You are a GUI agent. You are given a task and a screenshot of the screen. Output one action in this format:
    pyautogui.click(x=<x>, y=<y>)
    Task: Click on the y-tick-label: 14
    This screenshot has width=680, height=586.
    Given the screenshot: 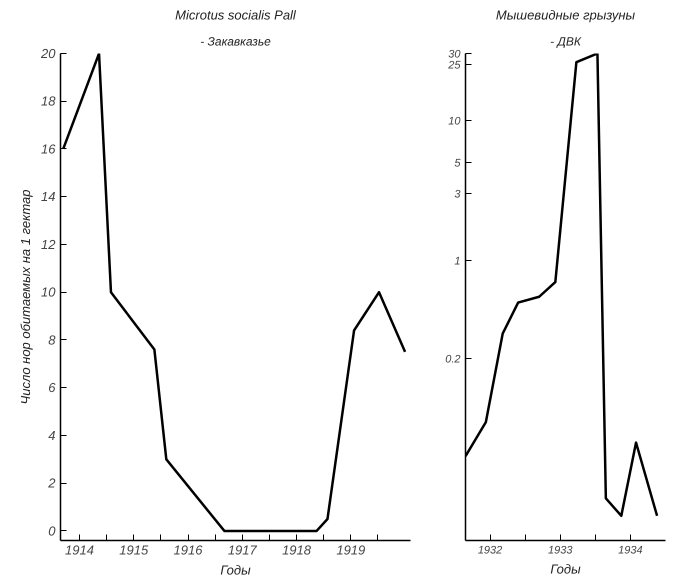 What is the action you would take?
    pyautogui.click(x=48, y=196)
    